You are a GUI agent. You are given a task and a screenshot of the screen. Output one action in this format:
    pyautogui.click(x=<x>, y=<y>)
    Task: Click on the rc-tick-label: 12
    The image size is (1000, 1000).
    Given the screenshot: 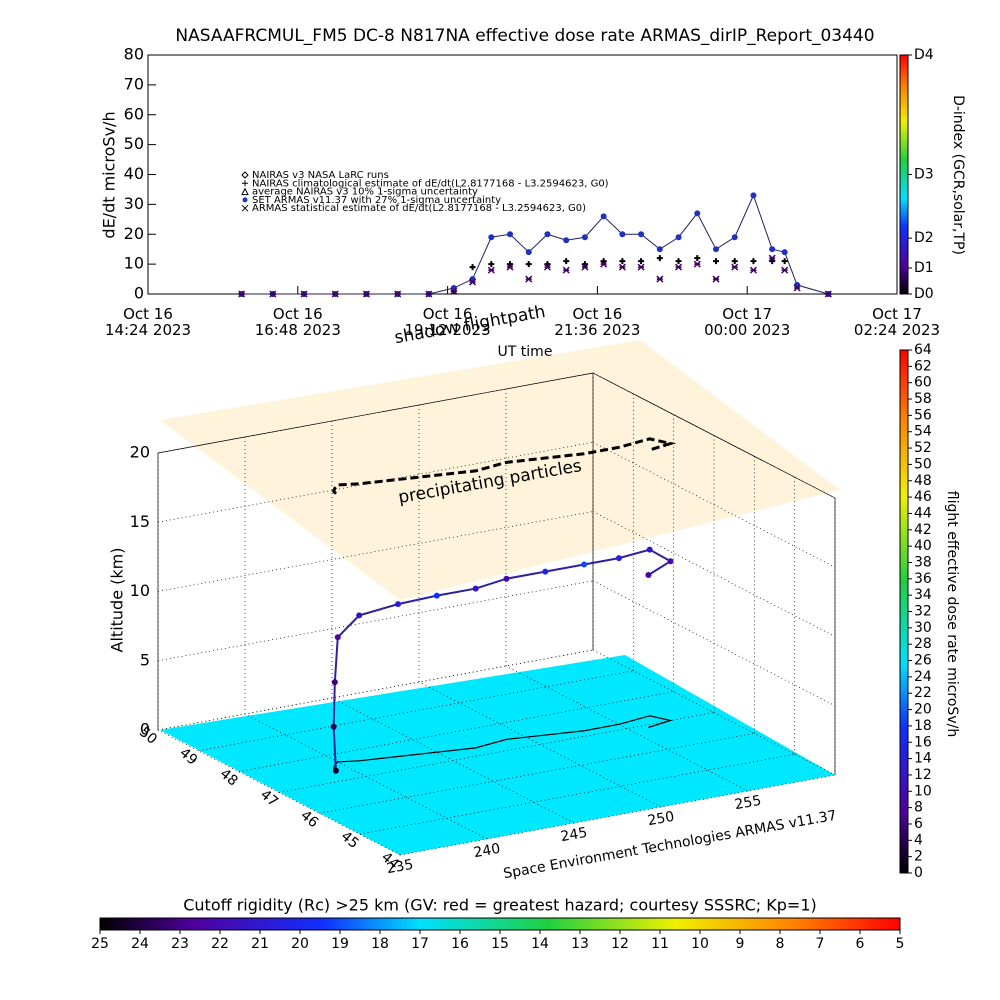 What is the action you would take?
    pyautogui.click(x=620, y=944)
    